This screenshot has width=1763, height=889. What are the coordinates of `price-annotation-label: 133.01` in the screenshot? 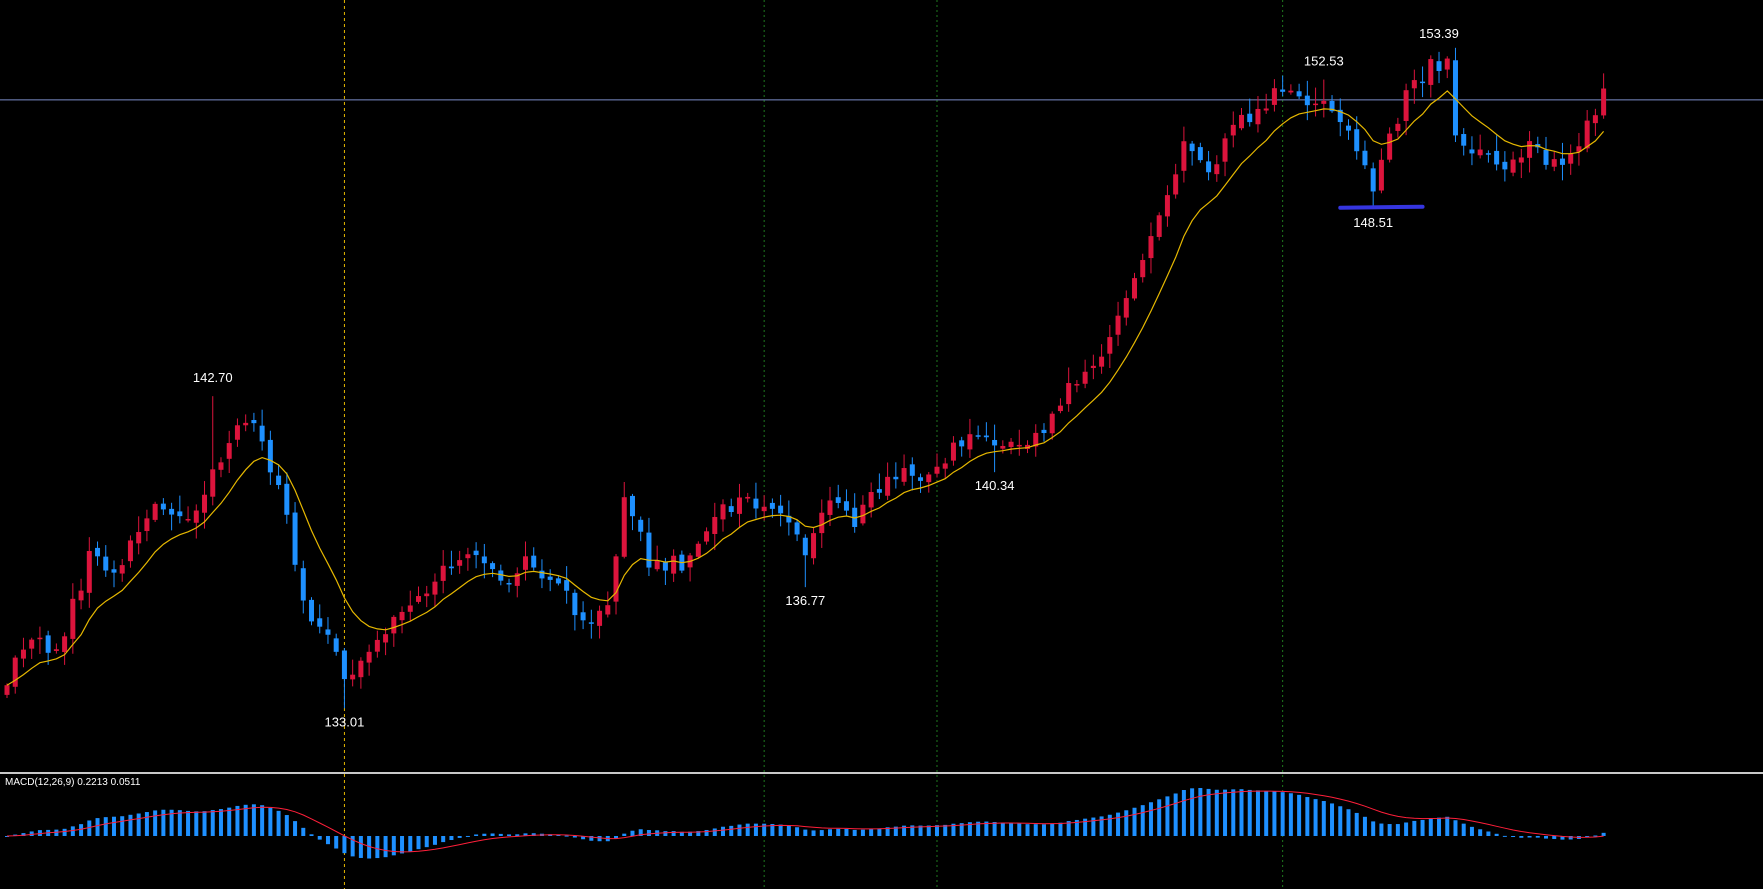 It's located at (345, 721).